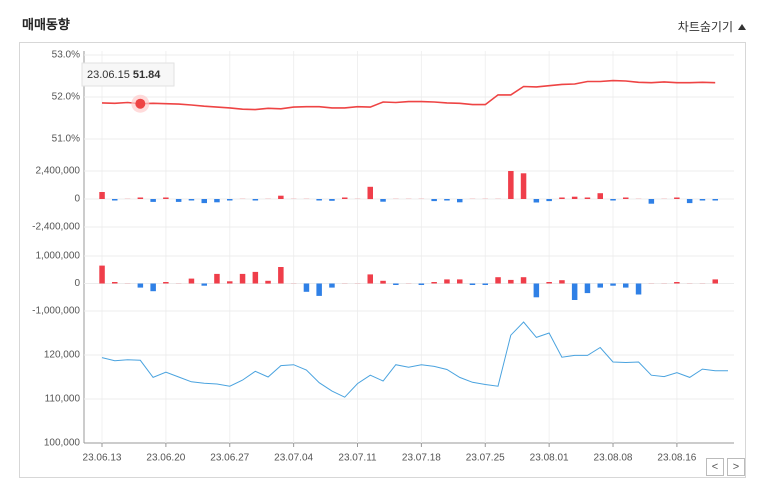 The image size is (760, 489). Describe the element at coordinates (58, 256) in the screenshot. I see `volume2-tick-label: 1,000,000` at that location.